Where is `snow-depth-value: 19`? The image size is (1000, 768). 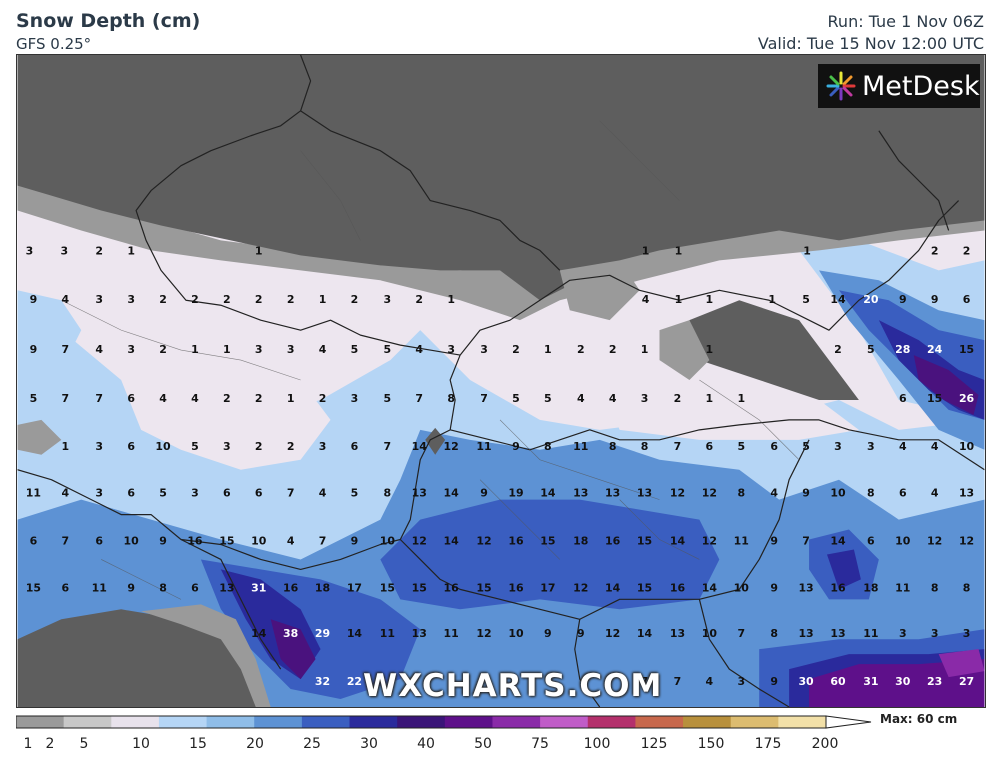
snow-depth-value: 19 is located at coordinates (515, 493).